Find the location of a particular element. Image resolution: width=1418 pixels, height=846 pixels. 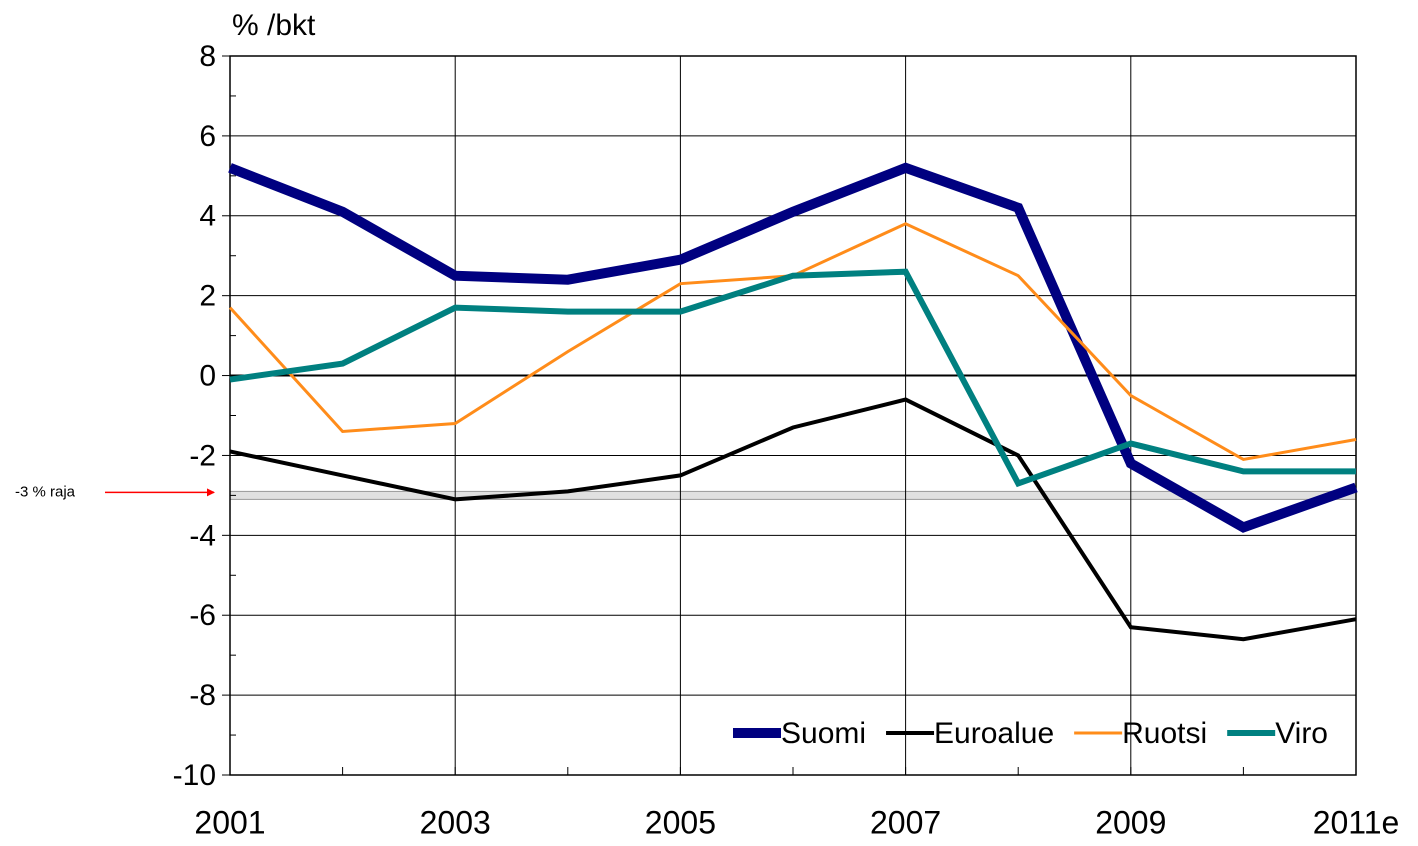

x-tick-label: 2009 is located at coordinates (1130, 822).